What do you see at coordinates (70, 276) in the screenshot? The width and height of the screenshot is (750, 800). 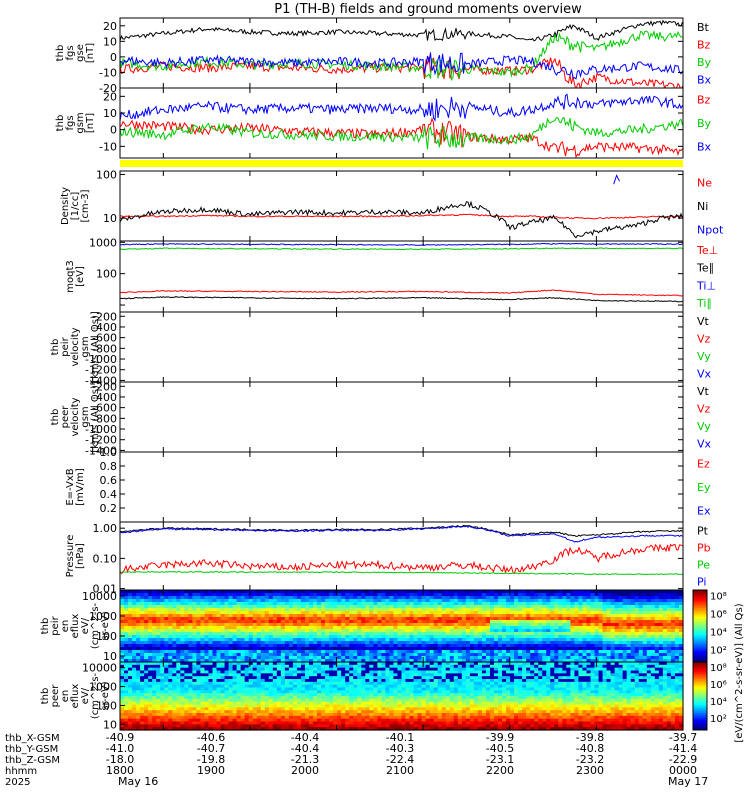 I see `ylabel-temperature-0: moqt3` at bounding box center [70, 276].